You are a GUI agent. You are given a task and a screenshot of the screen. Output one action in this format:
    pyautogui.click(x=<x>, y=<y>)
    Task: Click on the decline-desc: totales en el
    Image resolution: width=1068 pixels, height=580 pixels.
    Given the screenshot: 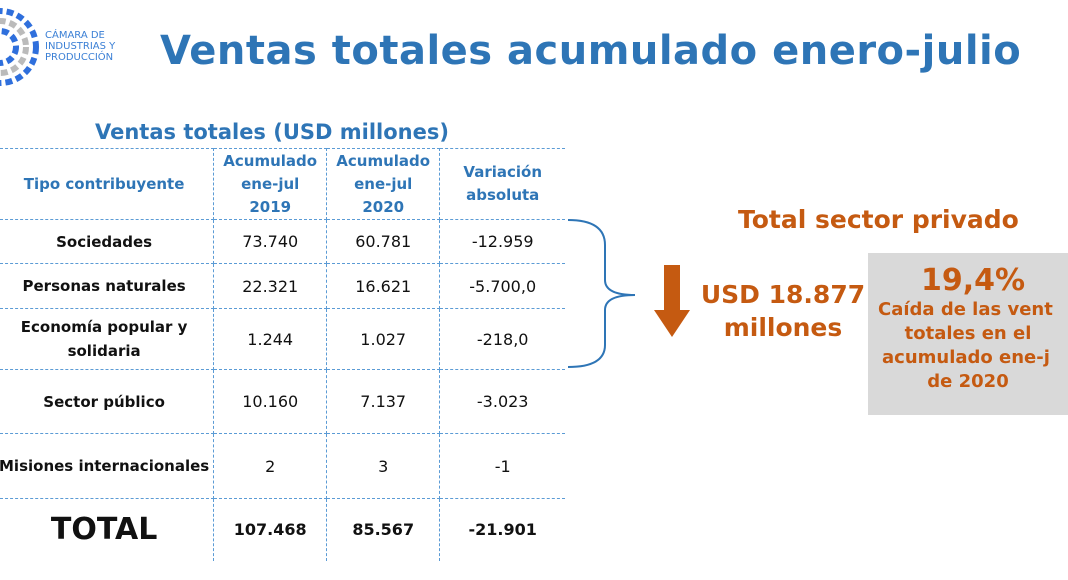 What is the action you would take?
    pyautogui.click(x=968, y=333)
    